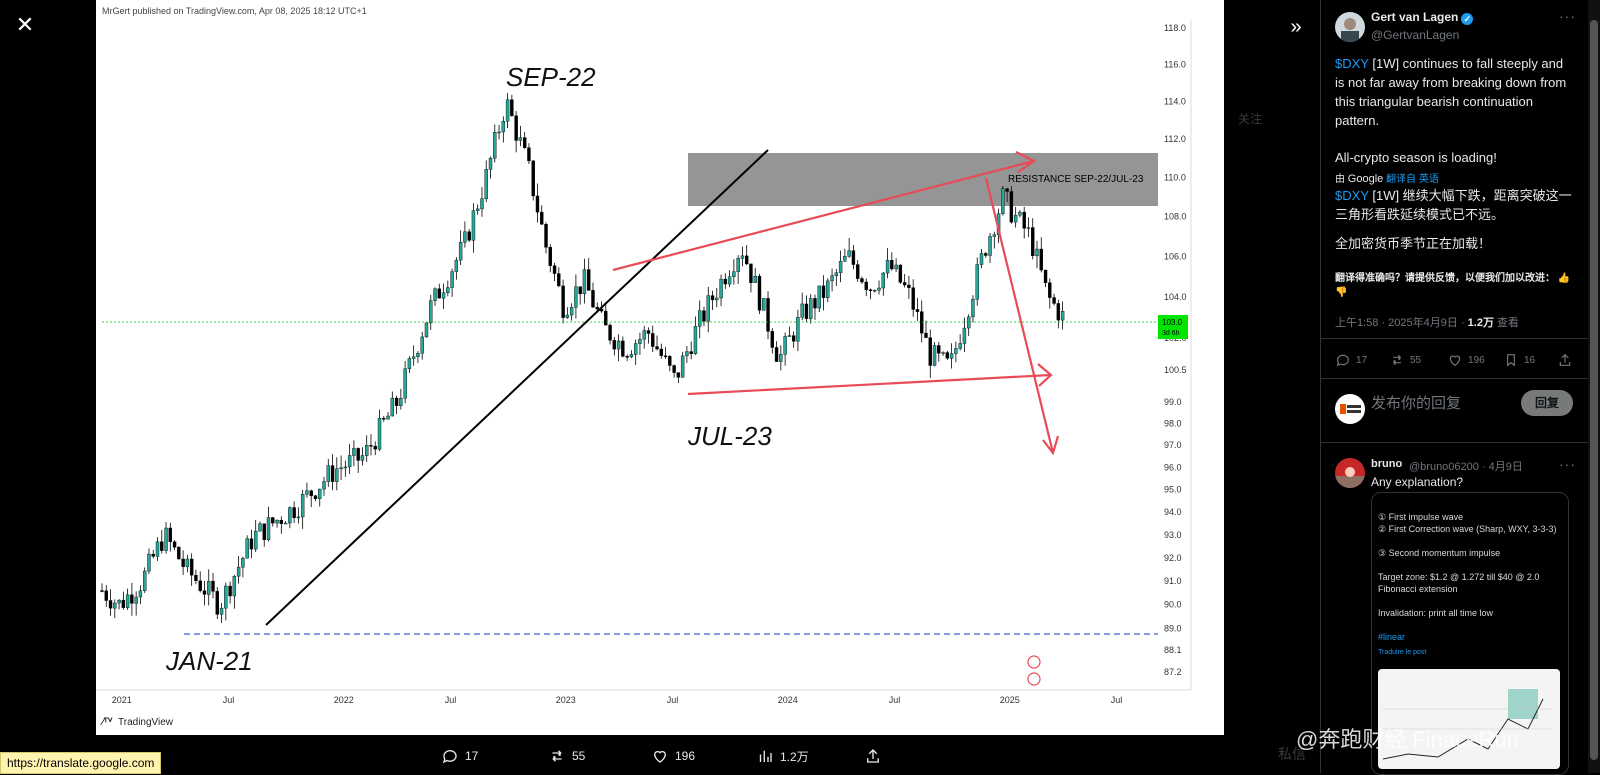 The image size is (1600, 775). Describe the element at coordinates (1341, 292) in the screenshot. I see `thumbs-down-icon: 👎` at that location.